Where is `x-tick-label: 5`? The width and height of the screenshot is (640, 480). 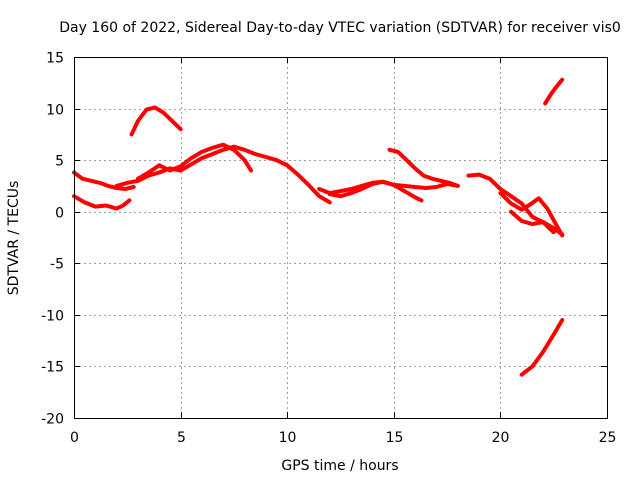
x-tick-label: 5 is located at coordinates (181, 438).